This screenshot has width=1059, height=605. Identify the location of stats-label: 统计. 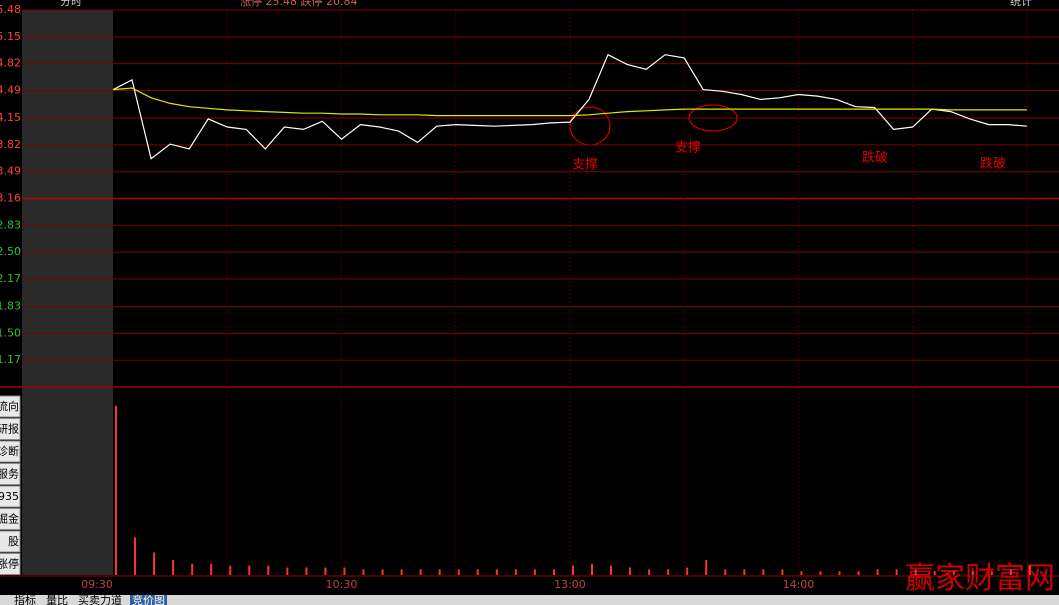
(1021, 4).